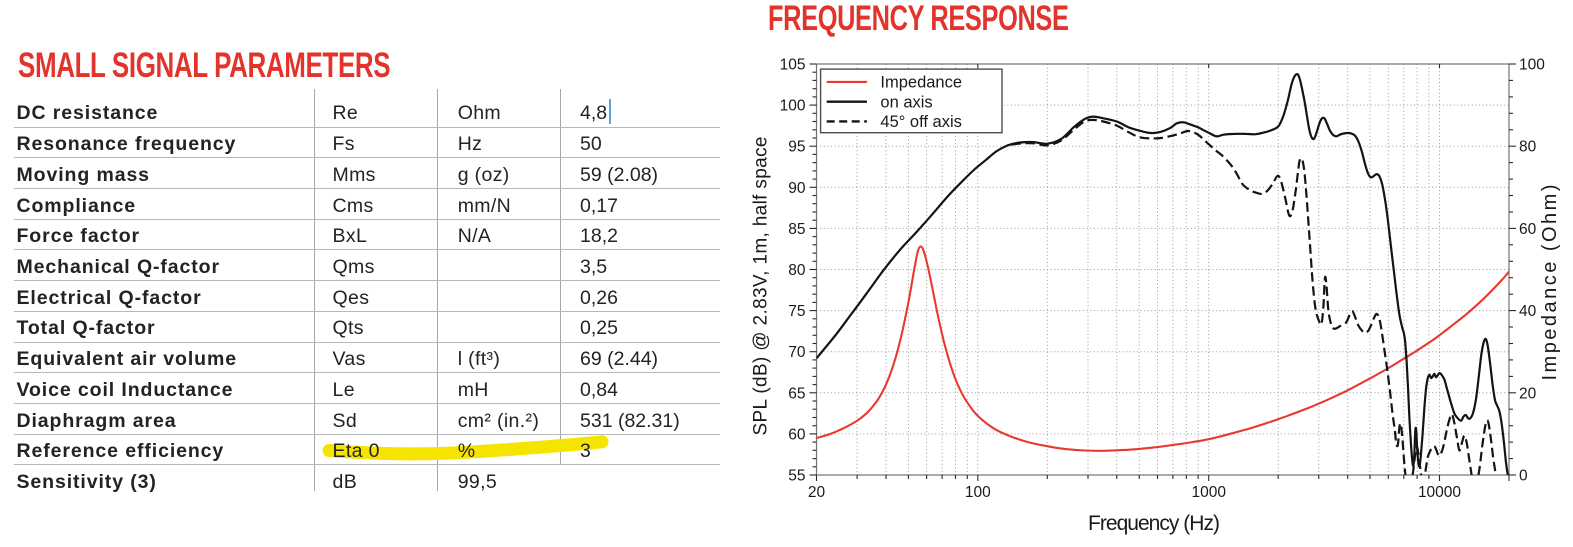 The image size is (1573, 547). Describe the element at coordinates (796, 393) in the screenshot. I see `svg-text: 65` at that location.